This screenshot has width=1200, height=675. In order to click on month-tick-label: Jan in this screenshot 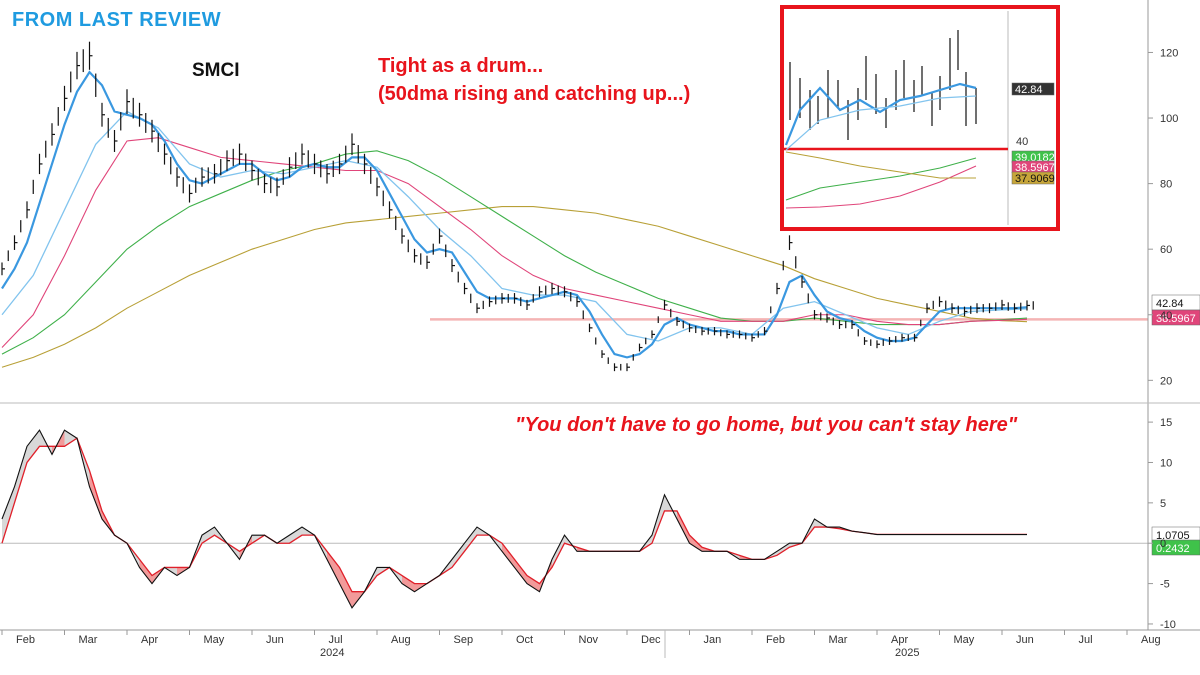, I will do `click(713, 640)`.